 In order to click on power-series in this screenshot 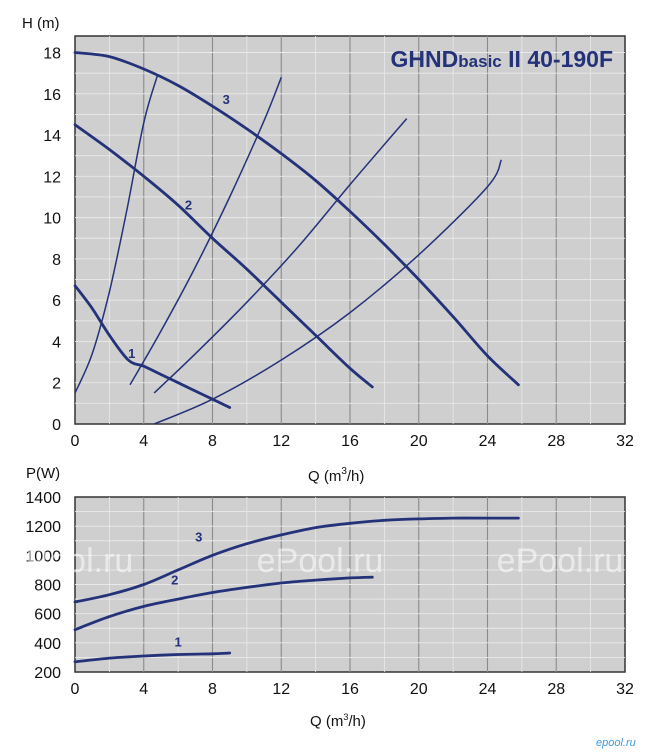, I will do `click(296, 590)`.